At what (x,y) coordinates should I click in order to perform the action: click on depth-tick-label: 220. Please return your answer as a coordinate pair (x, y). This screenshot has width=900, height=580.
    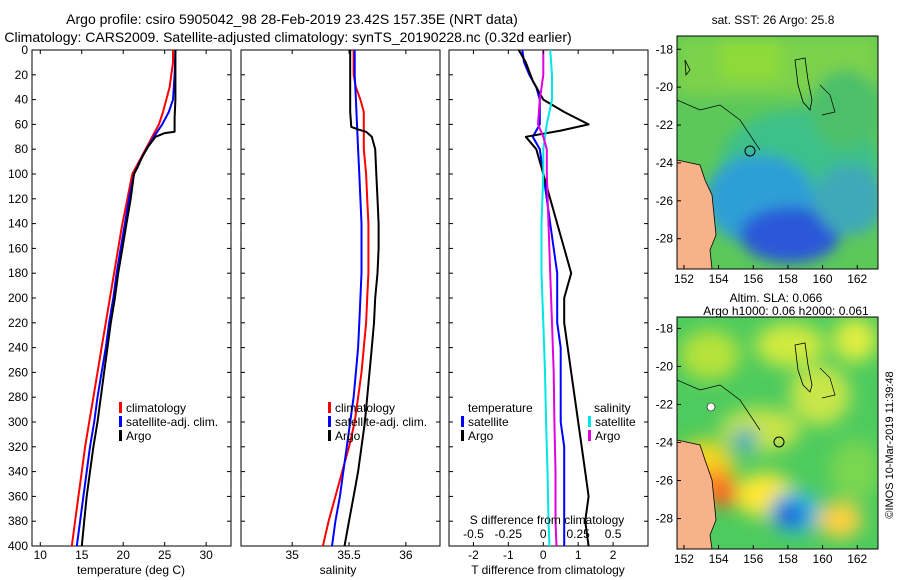
    Looking at the image, I should click on (18, 323).